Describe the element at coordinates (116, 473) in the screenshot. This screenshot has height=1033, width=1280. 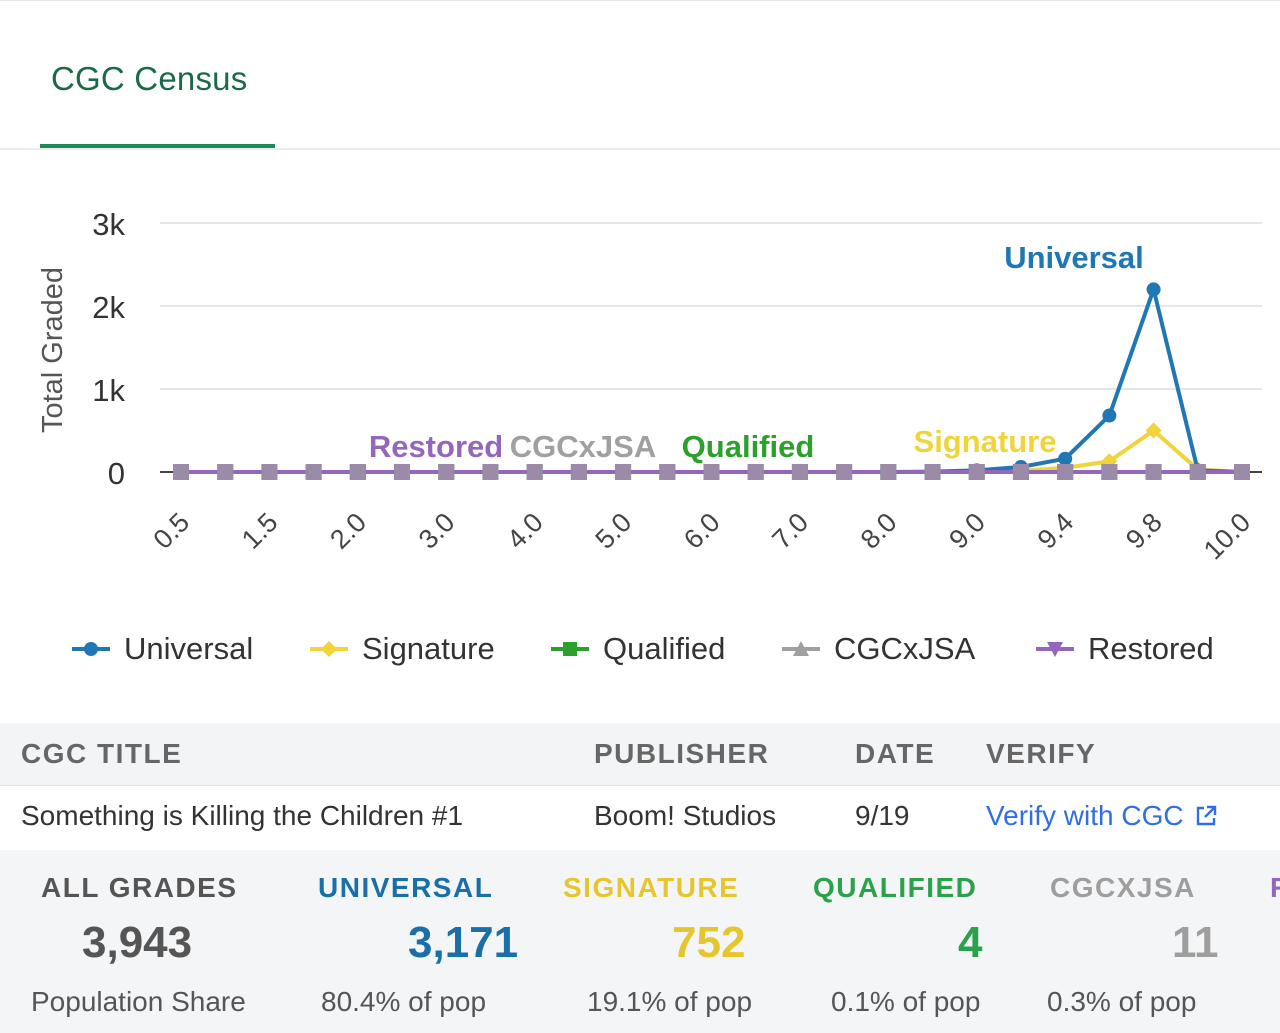
I see `y-tick-label: 0` at that location.